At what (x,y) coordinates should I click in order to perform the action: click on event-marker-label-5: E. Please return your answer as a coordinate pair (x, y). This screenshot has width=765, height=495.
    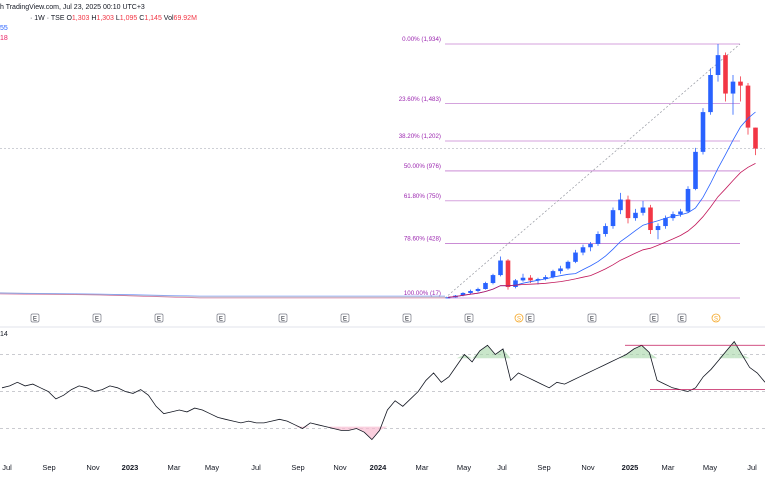
    Looking at the image, I should click on (345, 320).